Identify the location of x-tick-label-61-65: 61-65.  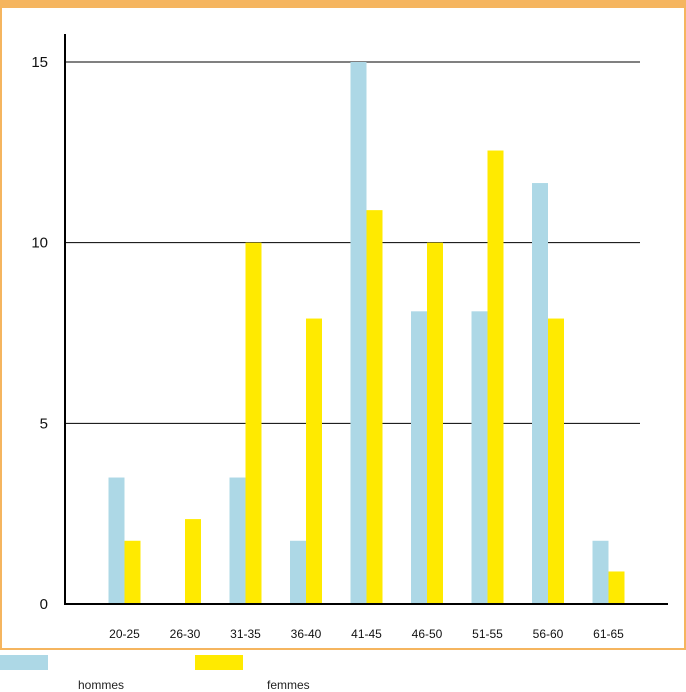
(608, 634).